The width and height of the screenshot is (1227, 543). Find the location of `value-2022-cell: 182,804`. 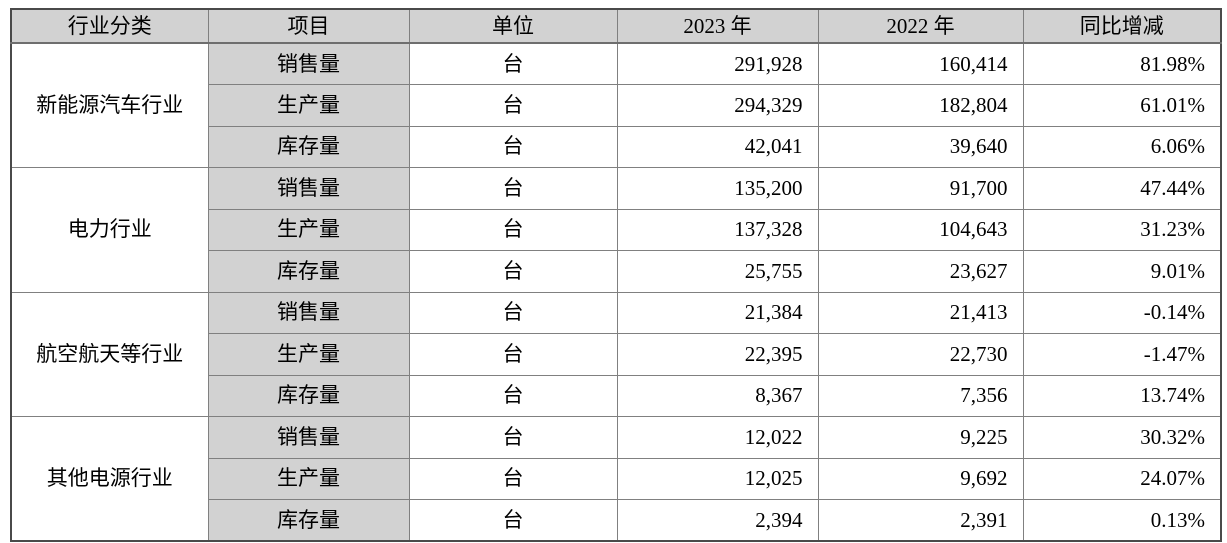

value-2022-cell: 182,804 is located at coordinates (920, 105).